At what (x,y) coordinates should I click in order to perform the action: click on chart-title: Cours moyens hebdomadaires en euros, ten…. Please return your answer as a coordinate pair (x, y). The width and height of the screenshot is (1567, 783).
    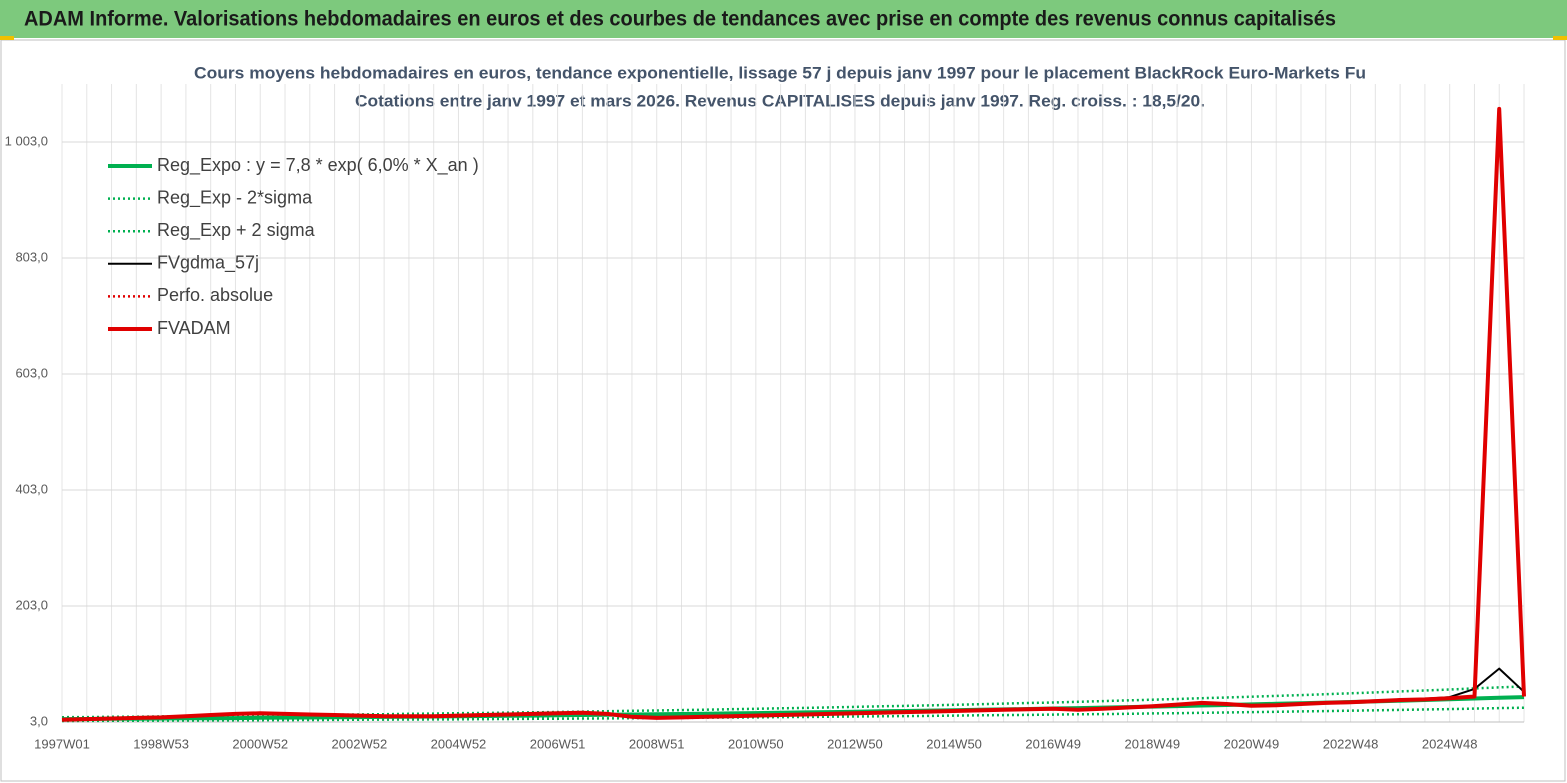
    Looking at the image, I should click on (780, 72).